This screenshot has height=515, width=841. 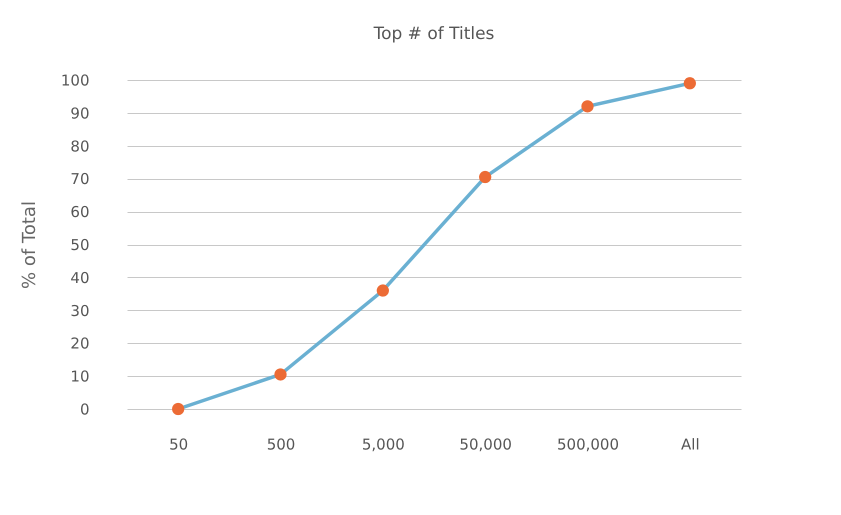 I want to click on x-tick-label: 500,000, so click(x=588, y=445).